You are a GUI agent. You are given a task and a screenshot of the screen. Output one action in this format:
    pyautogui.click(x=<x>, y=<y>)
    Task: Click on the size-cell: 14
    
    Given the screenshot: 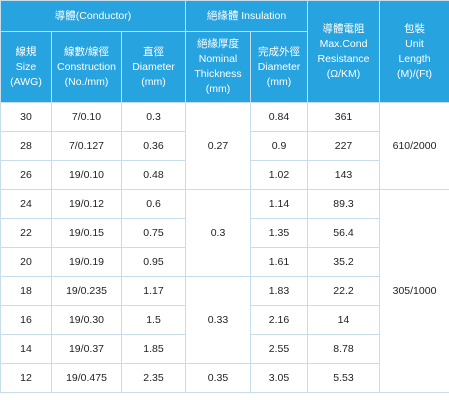 What is the action you would take?
    pyautogui.click(x=26, y=349)
    